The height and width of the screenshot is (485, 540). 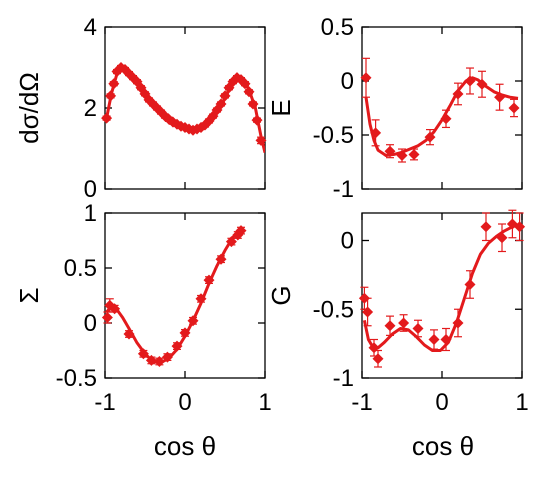 What do you see at coordinates (90, 213) in the screenshot?
I see `y-tick-label: 1` at bounding box center [90, 213].